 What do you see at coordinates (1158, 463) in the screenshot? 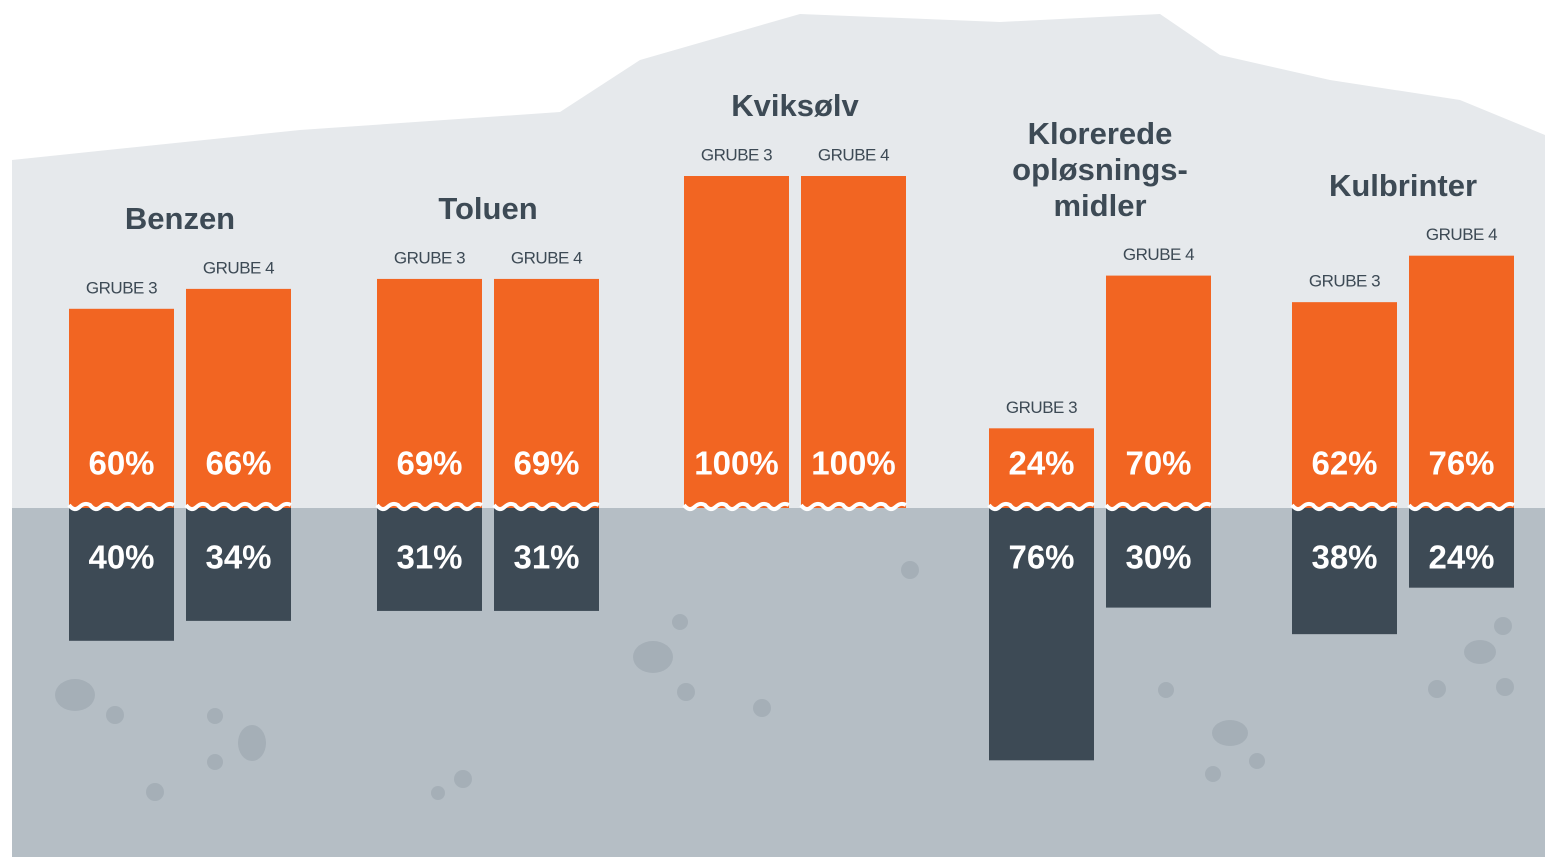
I see `above-label: 70%` at bounding box center [1158, 463].